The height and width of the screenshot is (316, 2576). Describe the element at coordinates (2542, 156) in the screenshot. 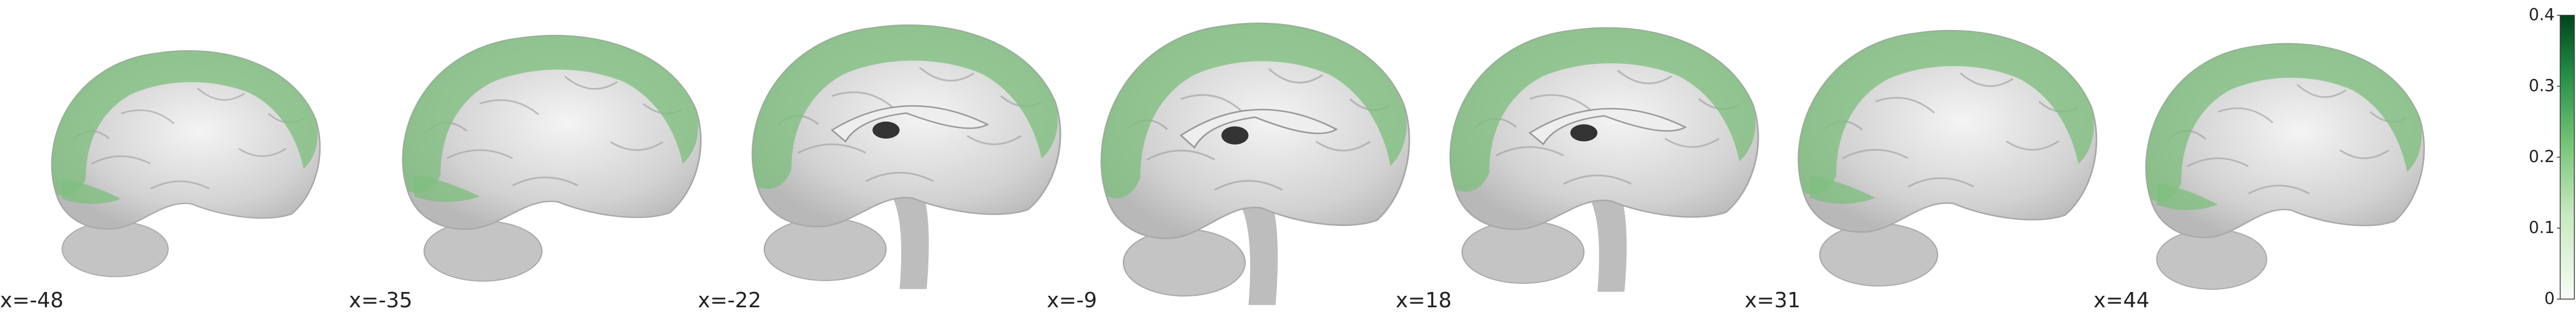

I see `colorbar-tick-label: 0.2` at that location.